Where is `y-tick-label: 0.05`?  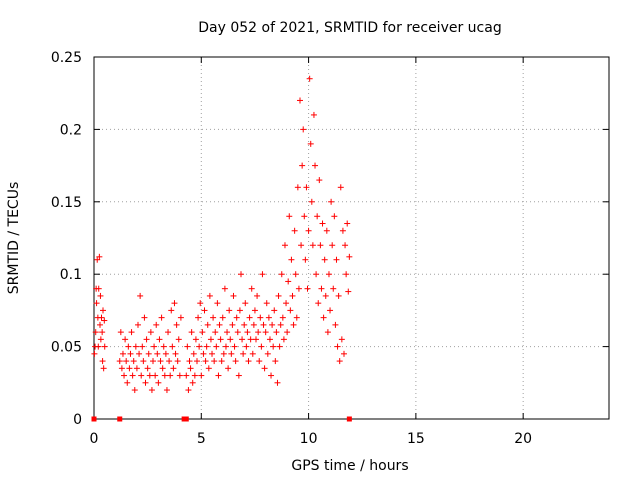
y-tick-label: 0.05 is located at coordinates (66, 348).